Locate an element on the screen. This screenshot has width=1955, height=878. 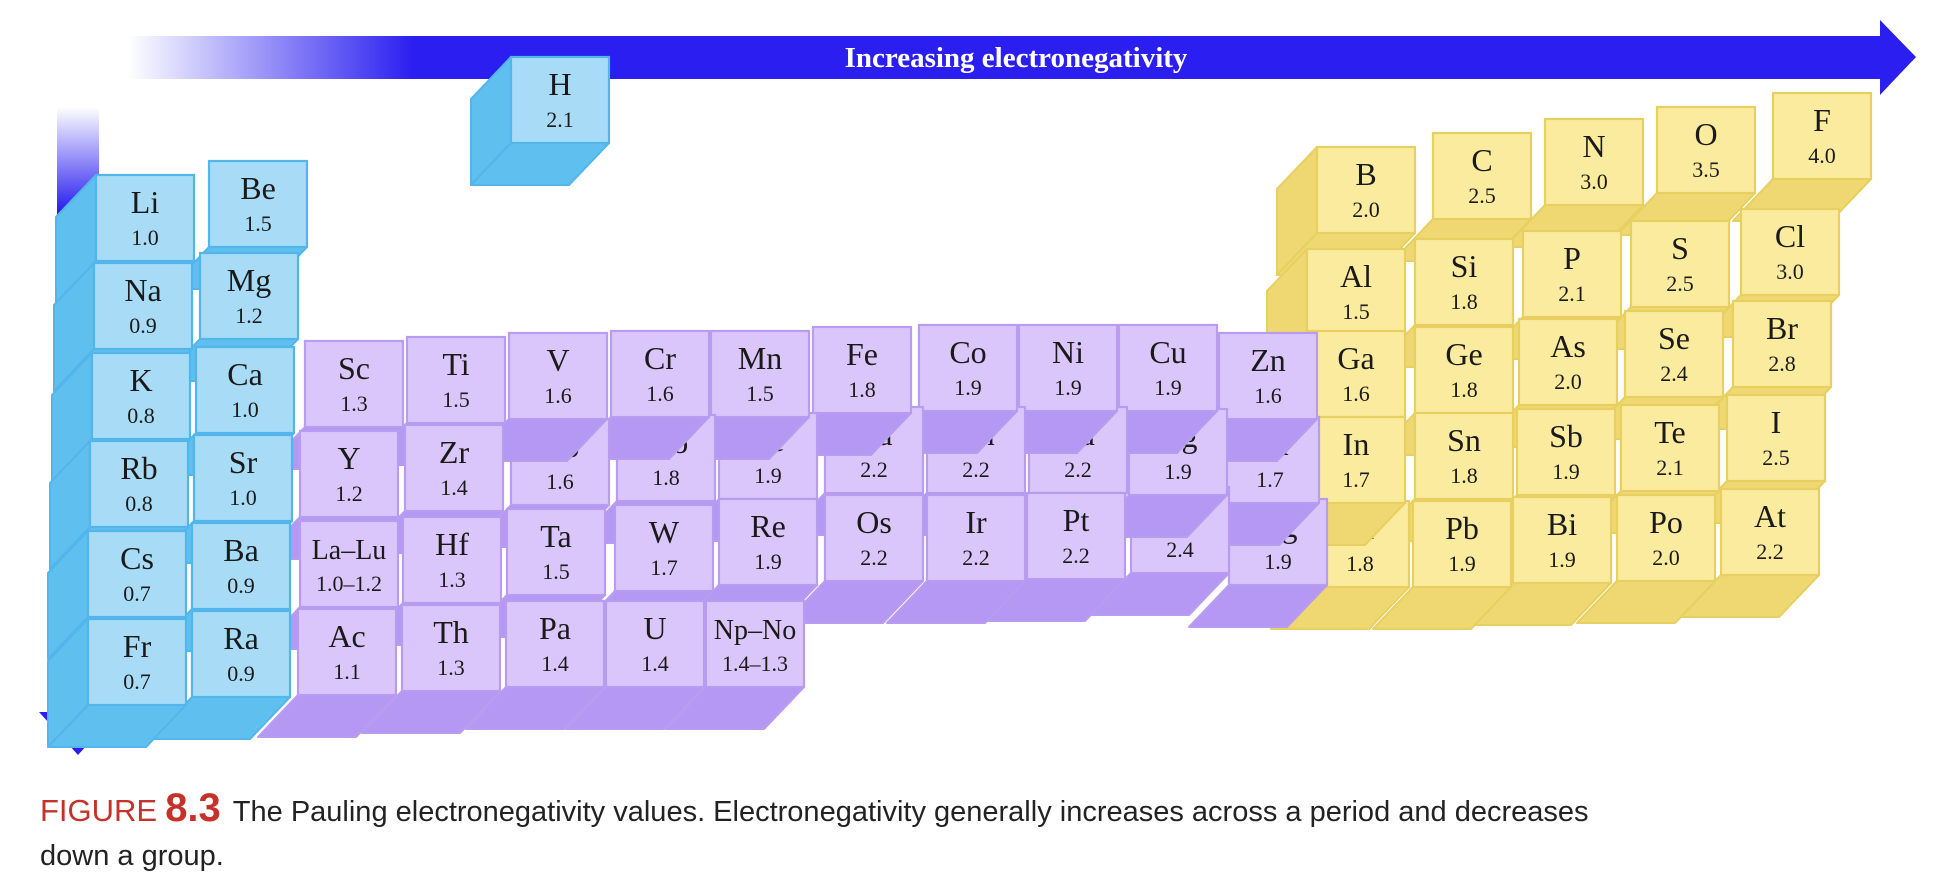
electronegativity-value: 0.8 is located at coordinates (141, 415).